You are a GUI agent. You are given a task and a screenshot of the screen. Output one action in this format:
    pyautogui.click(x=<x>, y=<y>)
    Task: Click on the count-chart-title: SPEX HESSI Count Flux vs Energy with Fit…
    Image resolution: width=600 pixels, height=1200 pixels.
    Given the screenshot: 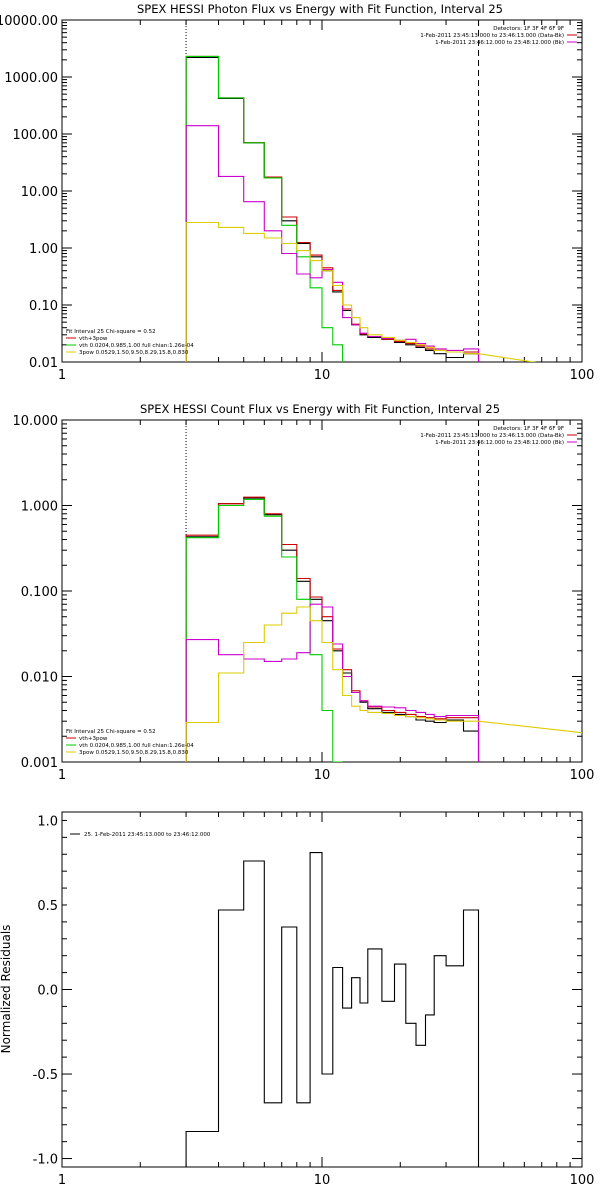 What is the action you would take?
    pyautogui.click(x=320, y=409)
    